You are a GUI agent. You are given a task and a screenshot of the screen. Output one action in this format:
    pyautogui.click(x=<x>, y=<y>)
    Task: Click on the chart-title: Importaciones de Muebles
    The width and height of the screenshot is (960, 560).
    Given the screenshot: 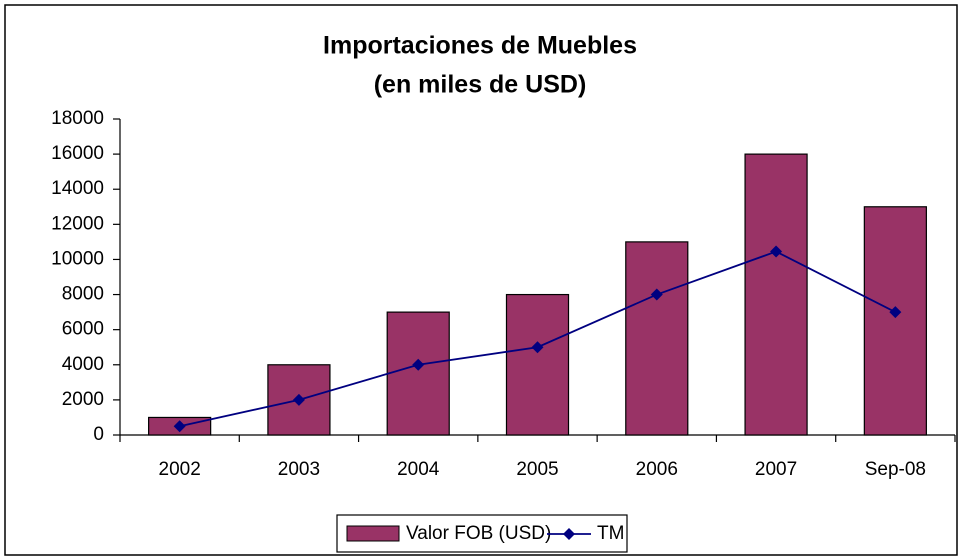 What is the action you would take?
    pyautogui.click(x=480, y=46)
    